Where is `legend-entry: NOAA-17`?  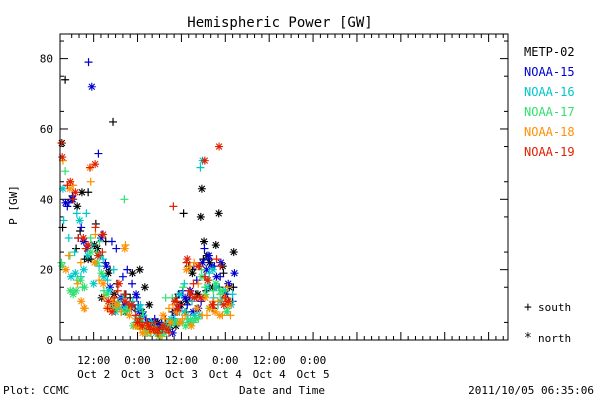 legend-entry: NOAA-17 is located at coordinates (549, 112).